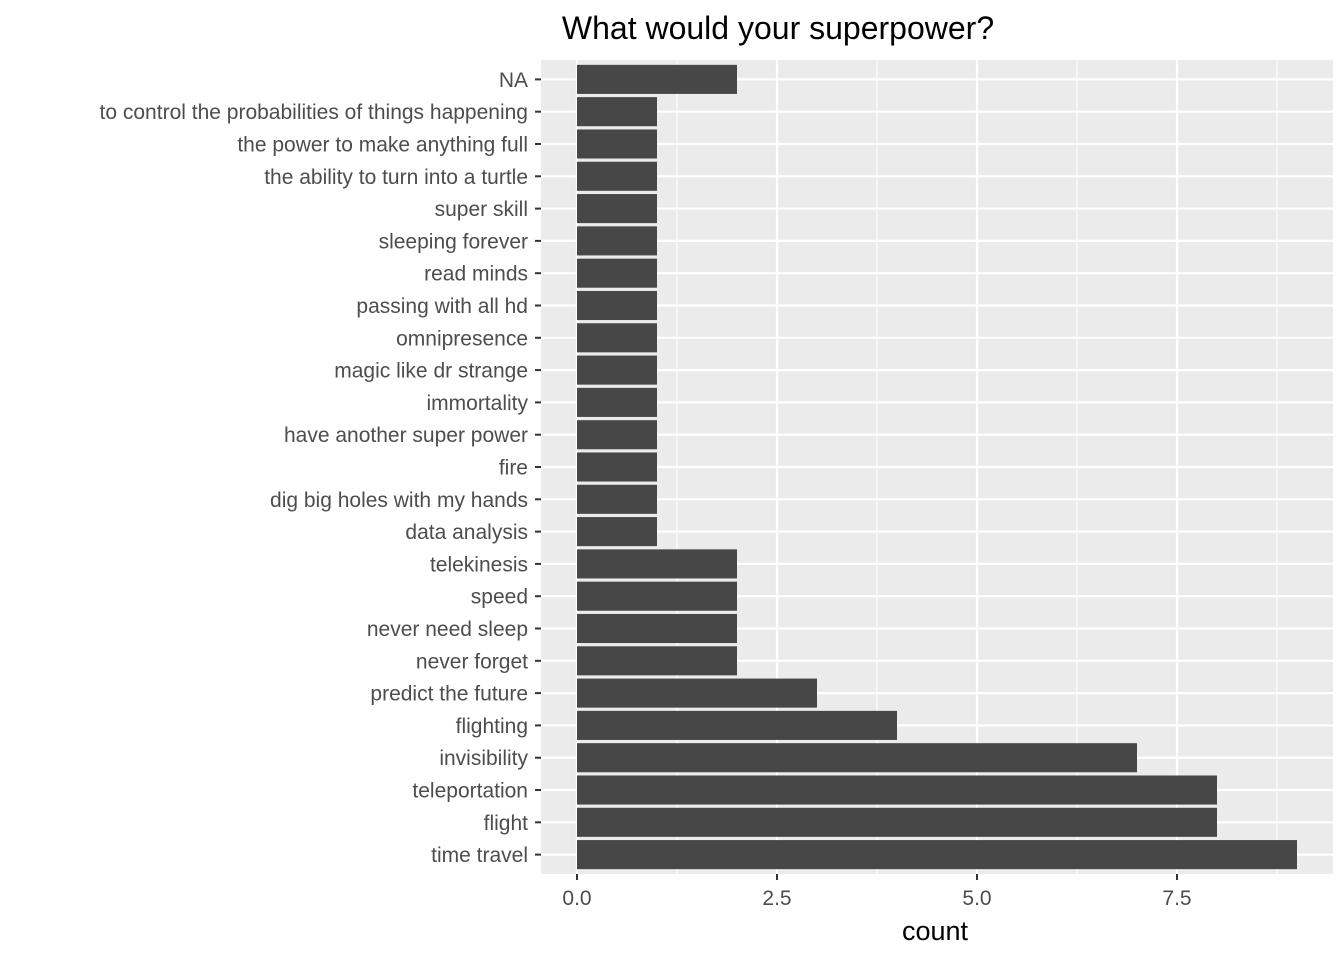 This screenshot has width=1344, height=960. What do you see at coordinates (470, 791) in the screenshot?
I see `category-label: teleportation` at bounding box center [470, 791].